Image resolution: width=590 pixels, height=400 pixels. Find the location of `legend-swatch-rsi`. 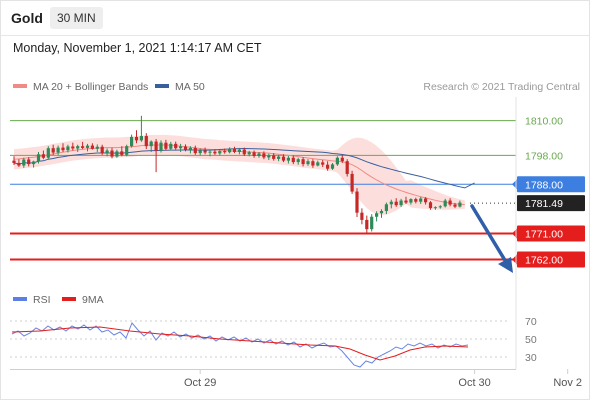

legend-swatch-rsi is located at coordinates (20, 299).